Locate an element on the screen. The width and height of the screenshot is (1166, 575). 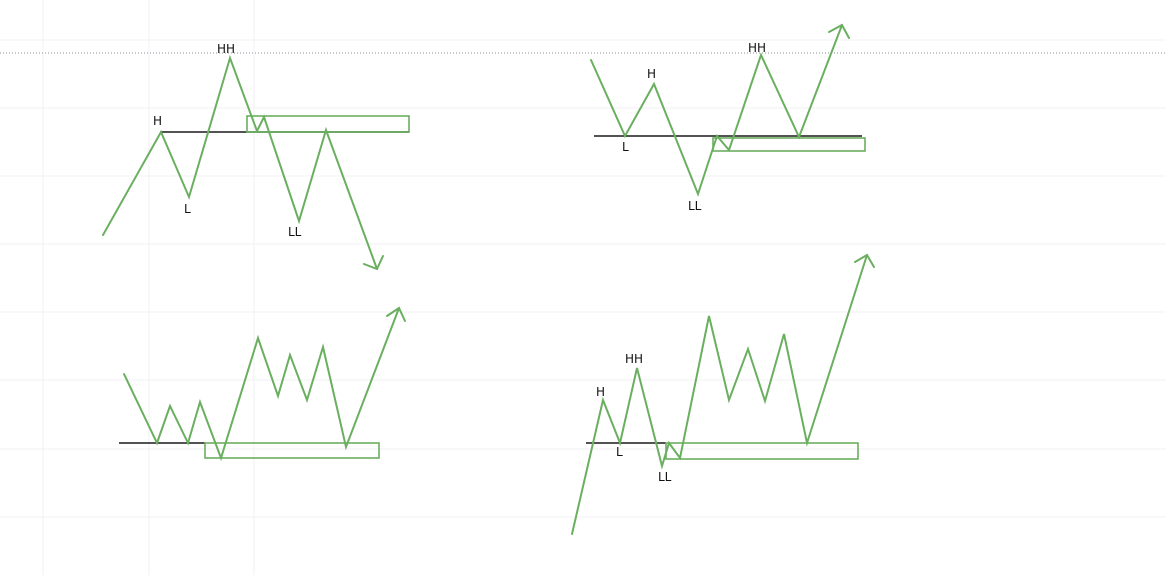
panel-top-right: H HH L LL is located at coordinates (728, 118).